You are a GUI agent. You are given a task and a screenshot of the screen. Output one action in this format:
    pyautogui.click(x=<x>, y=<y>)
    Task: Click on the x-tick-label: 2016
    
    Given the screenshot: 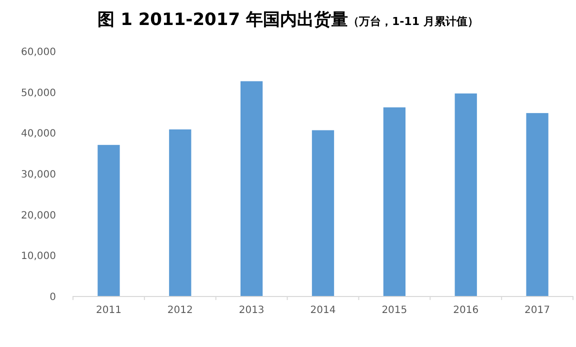 What is the action you would take?
    pyautogui.click(x=466, y=310)
    